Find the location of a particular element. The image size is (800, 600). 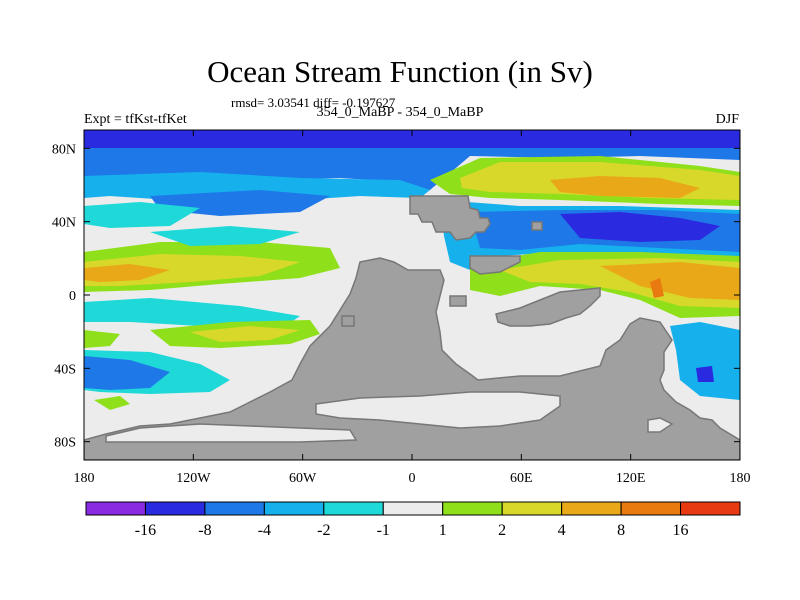

field-east-tropic-orange is located at coordinates (670, 281).